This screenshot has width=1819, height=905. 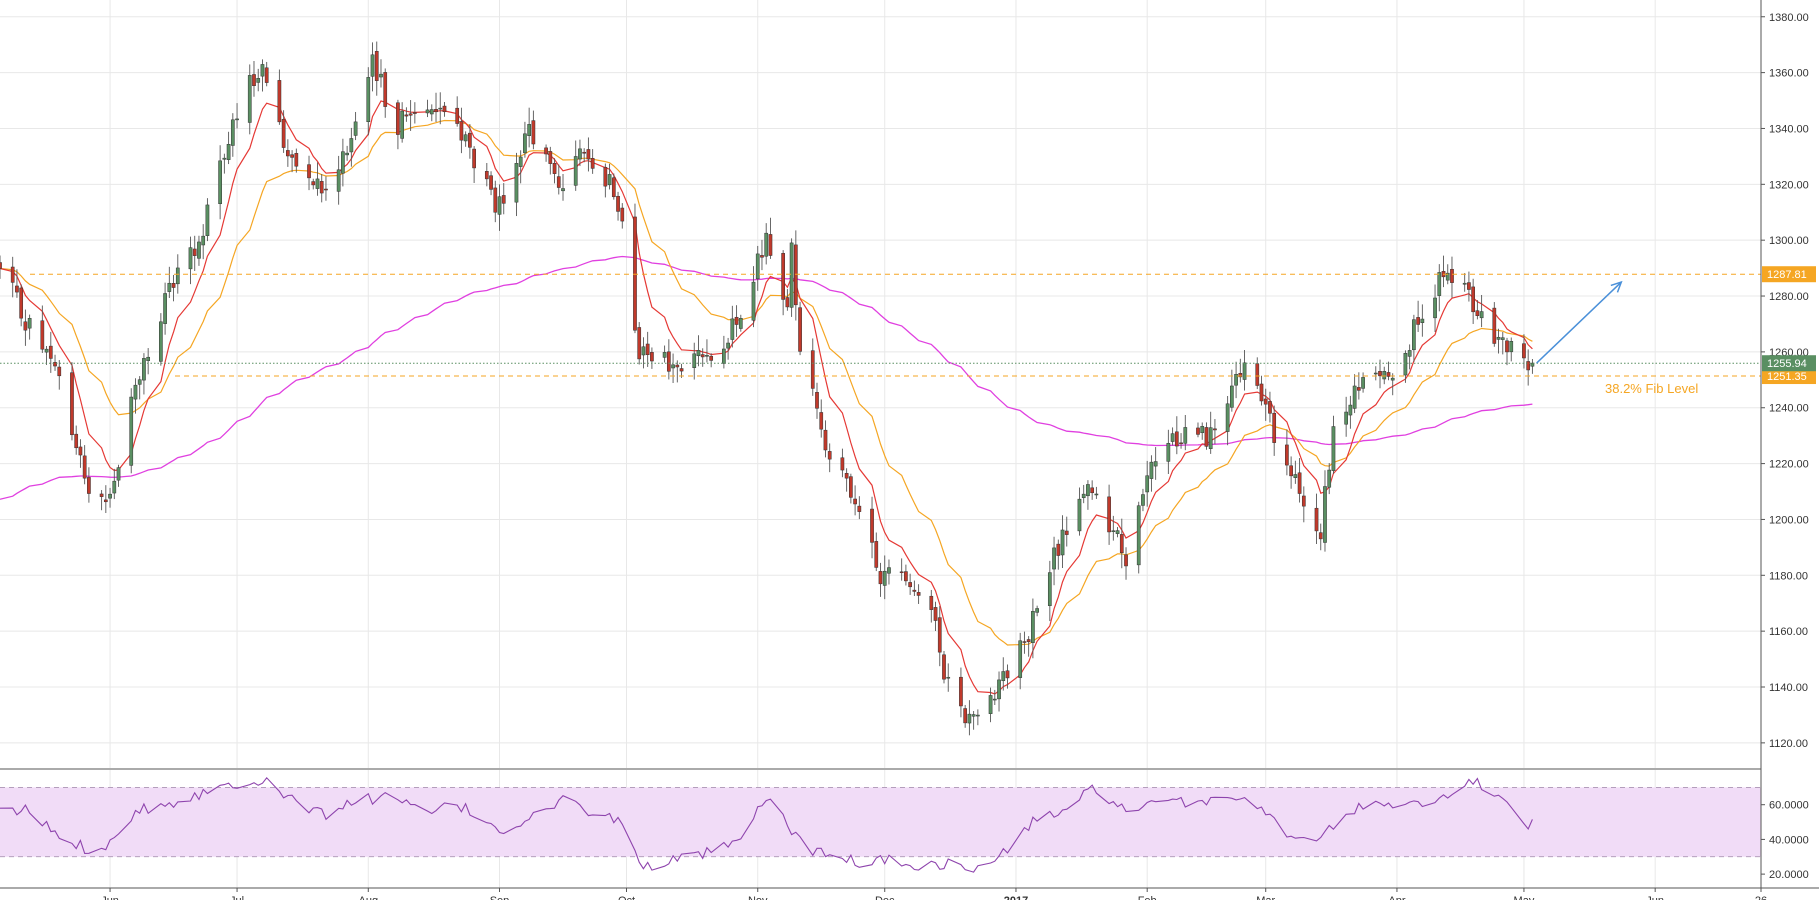 What do you see at coordinates (885, 897) in the screenshot?
I see `time-tick-label: Dec` at bounding box center [885, 897].